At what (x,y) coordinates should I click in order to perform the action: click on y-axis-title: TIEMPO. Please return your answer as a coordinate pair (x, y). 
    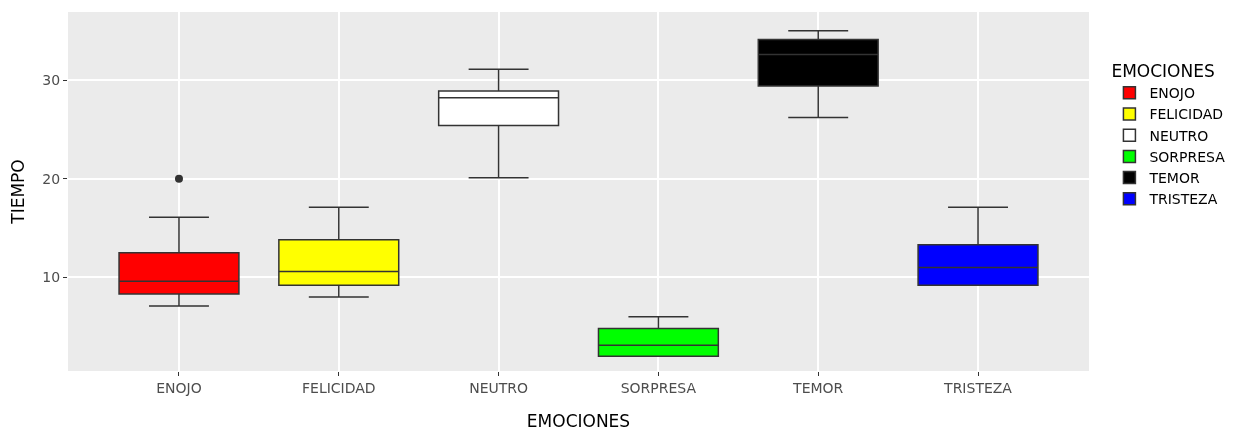
    Looking at the image, I should click on (18, 192).